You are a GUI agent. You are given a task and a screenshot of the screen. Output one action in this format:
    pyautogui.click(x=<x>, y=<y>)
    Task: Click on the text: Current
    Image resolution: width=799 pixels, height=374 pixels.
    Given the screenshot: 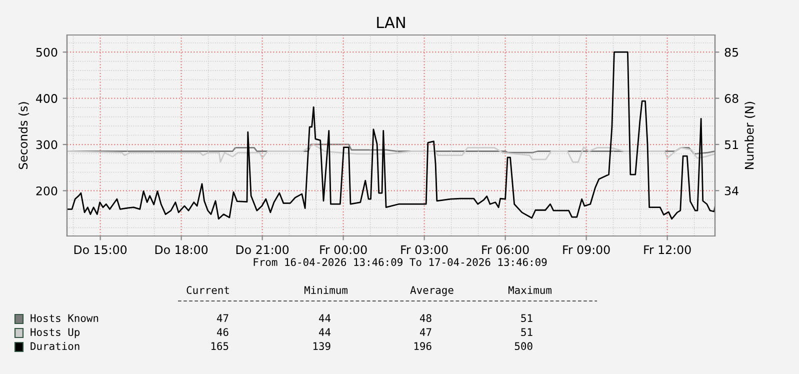 What is the action you would take?
    pyautogui.click(x=207, y=290)
    